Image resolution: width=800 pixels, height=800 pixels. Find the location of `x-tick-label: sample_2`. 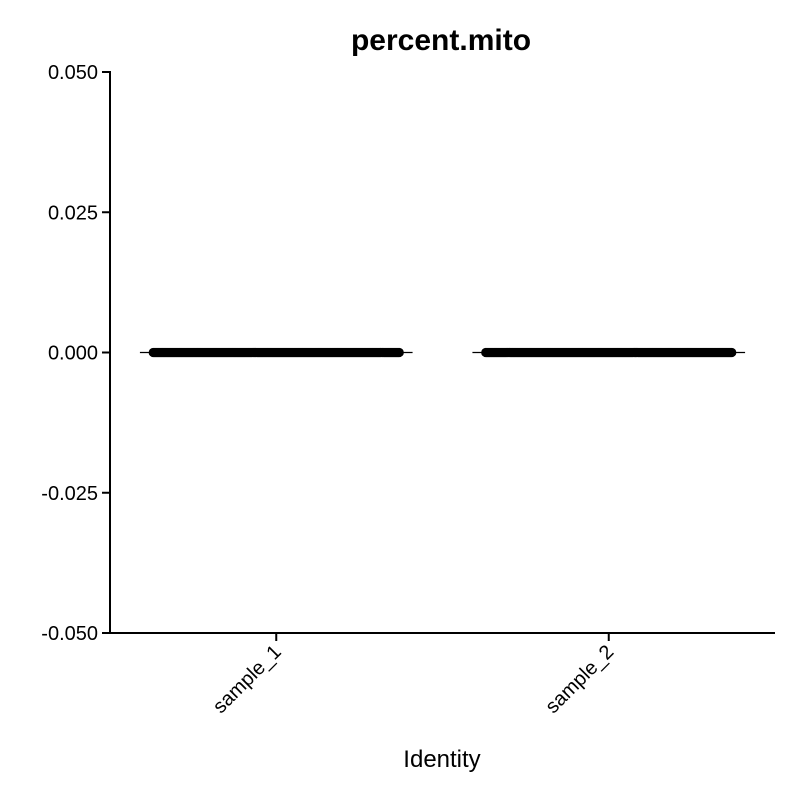

x-tick-label: sample_2 is located at coordinates (579, 679).